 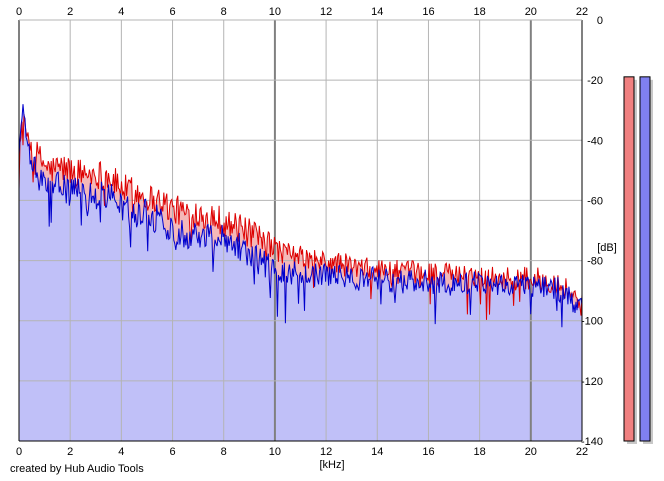 I want to click on y-tick-label: -40, so click(x=595, y=141).